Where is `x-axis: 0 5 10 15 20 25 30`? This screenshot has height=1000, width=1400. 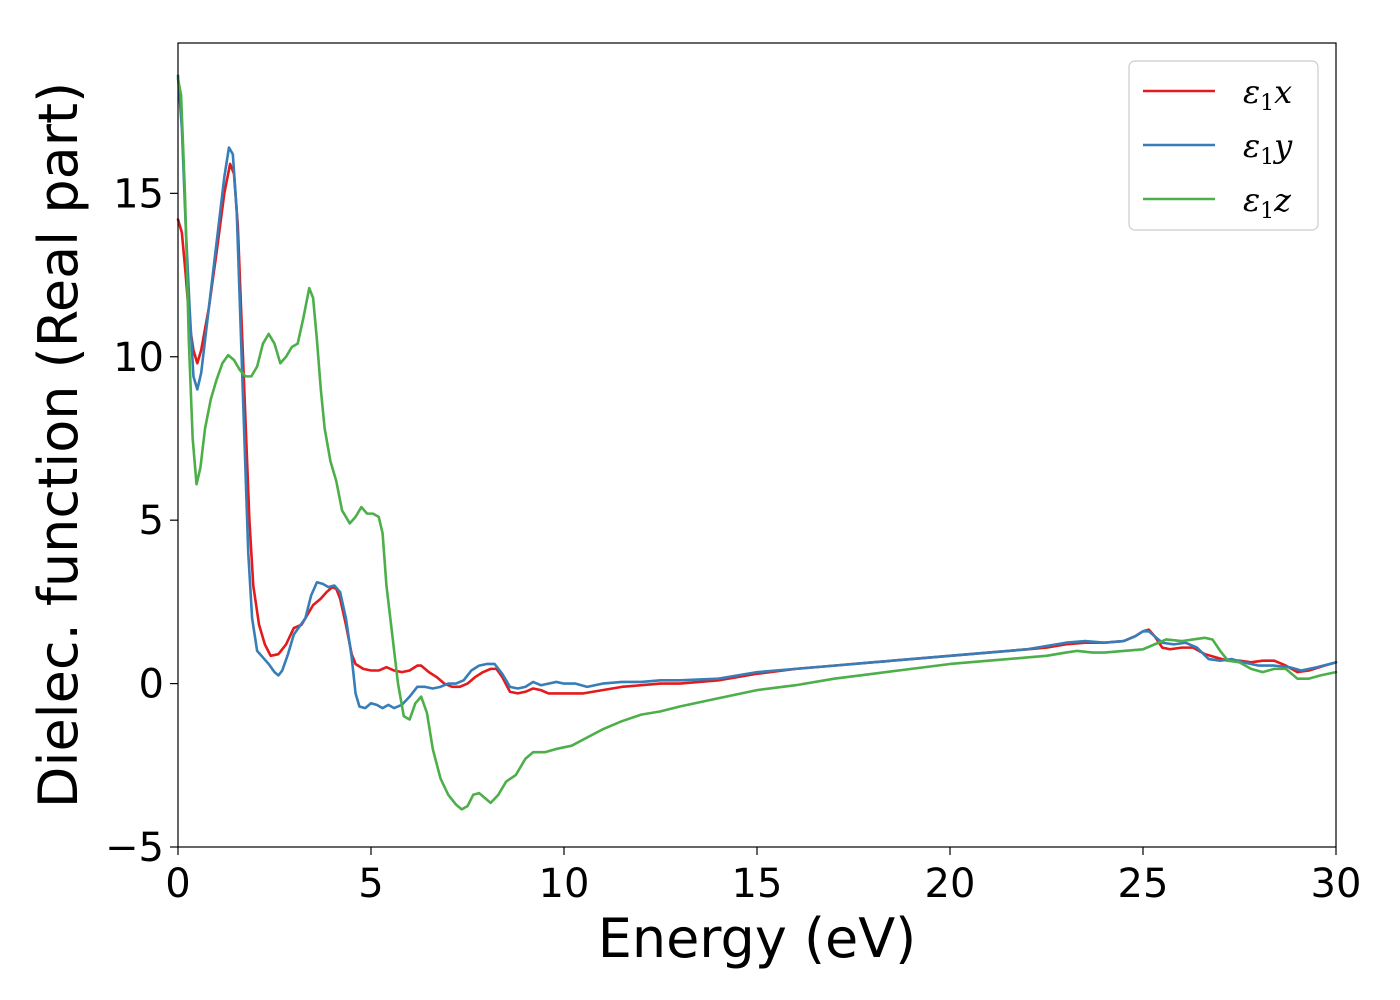 x-axis: 0 5 10 15 20 25 30 is located at coordinates (763, 877).